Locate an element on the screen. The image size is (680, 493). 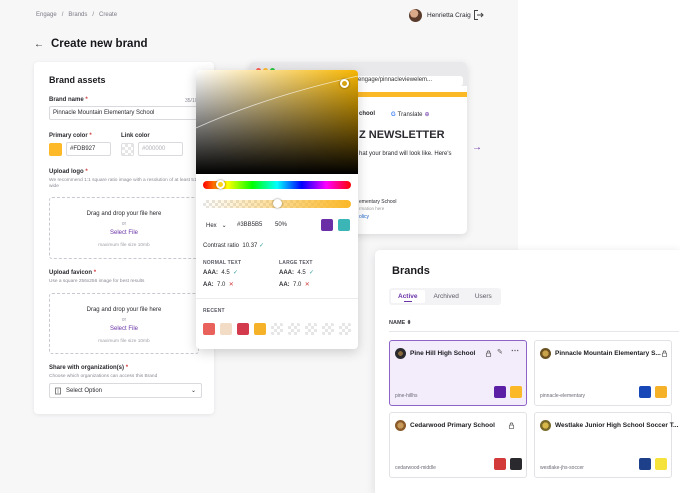
tab-users: Users is located at coordinates (483, 296).